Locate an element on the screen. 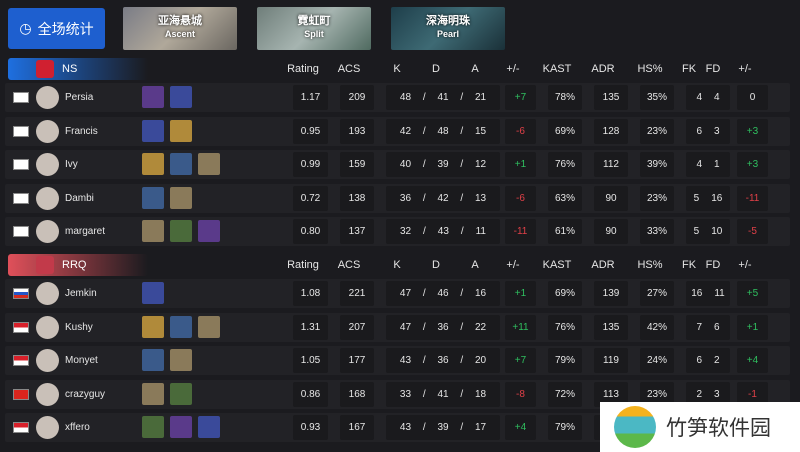 This screenshot has height=452, width=800. fk-plus-minus: 0 is located at coordinates (752, 97).